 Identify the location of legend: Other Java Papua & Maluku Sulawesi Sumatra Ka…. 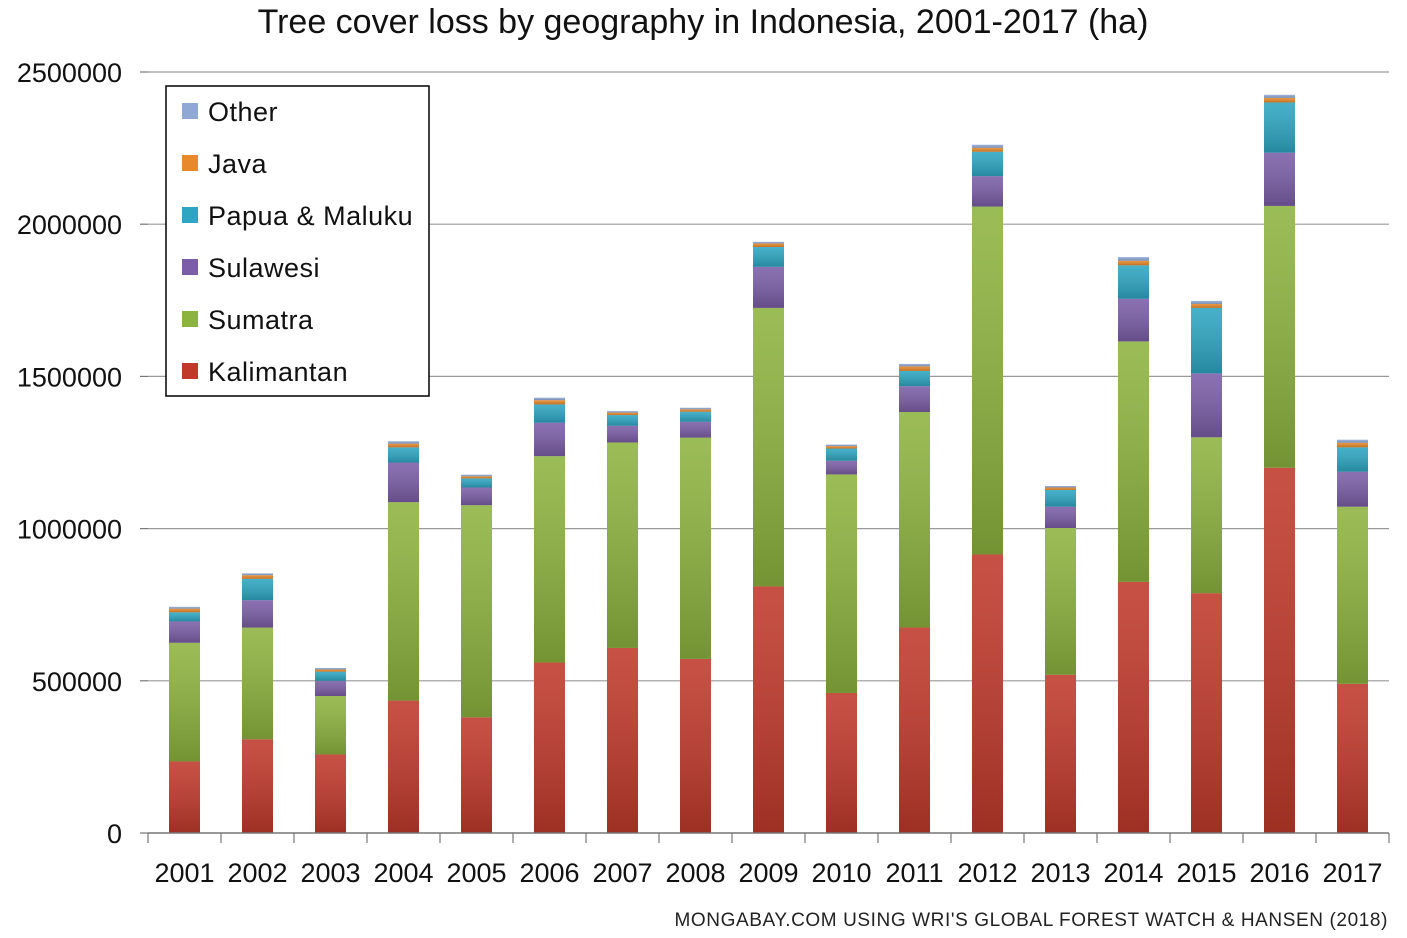
(297, 241).